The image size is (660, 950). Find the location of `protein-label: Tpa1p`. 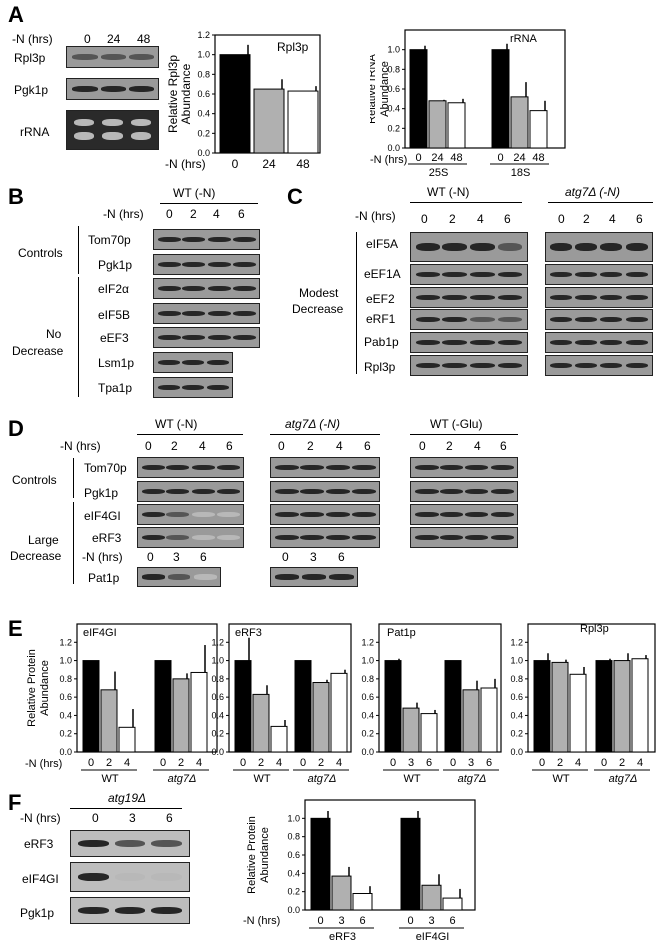

protein-label: Tpa1p is located at coordinates (115, 388).